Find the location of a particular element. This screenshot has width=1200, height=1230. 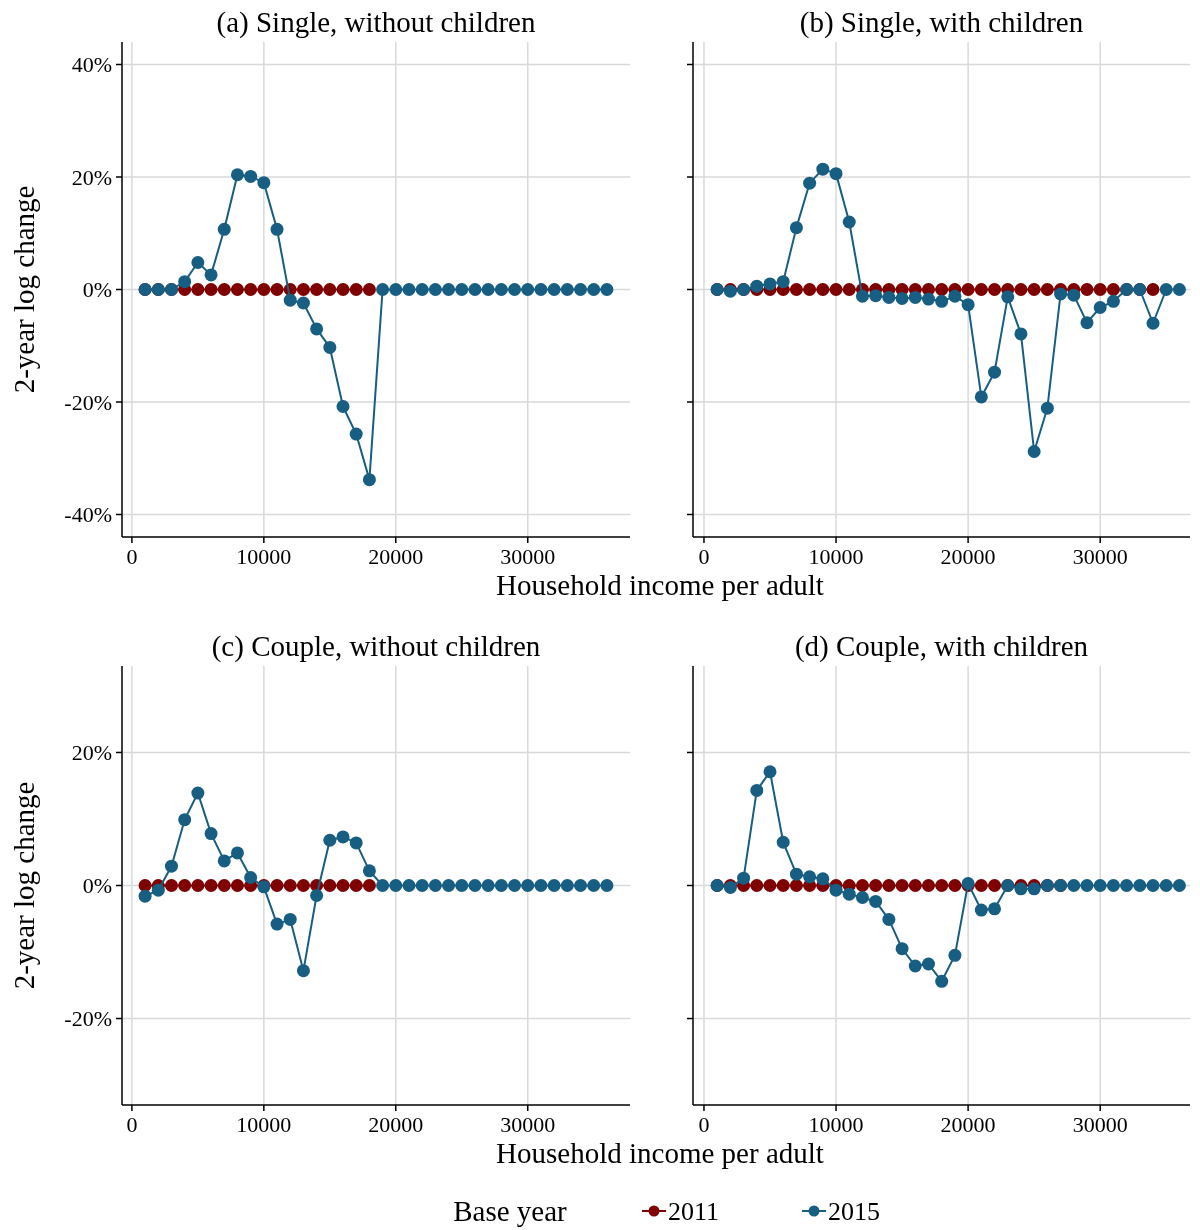

legend-label: 2011 is located at coordinates (694, 1211).